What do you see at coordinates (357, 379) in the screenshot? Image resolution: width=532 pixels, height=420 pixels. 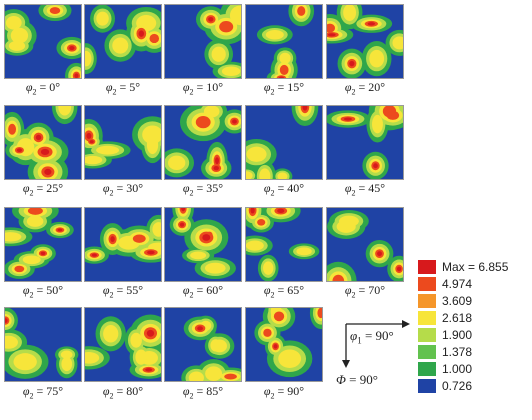 I see `Phi-axis-label: Φ = 90°` at bounding box center [357, 379].